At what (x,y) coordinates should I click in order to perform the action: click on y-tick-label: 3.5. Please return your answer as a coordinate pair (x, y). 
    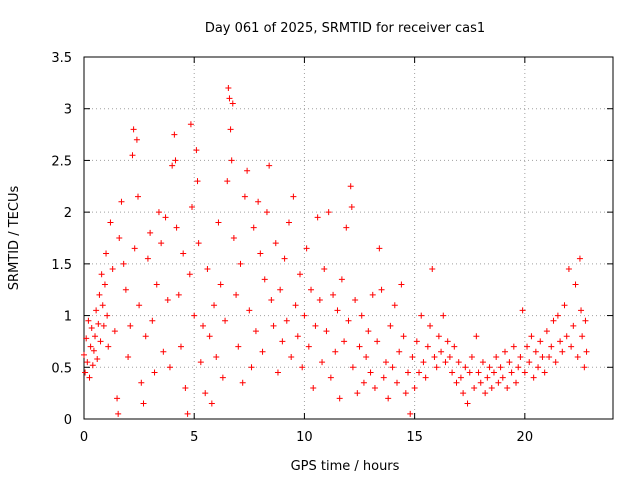
    Looking at the image, I should click on (61, 58).